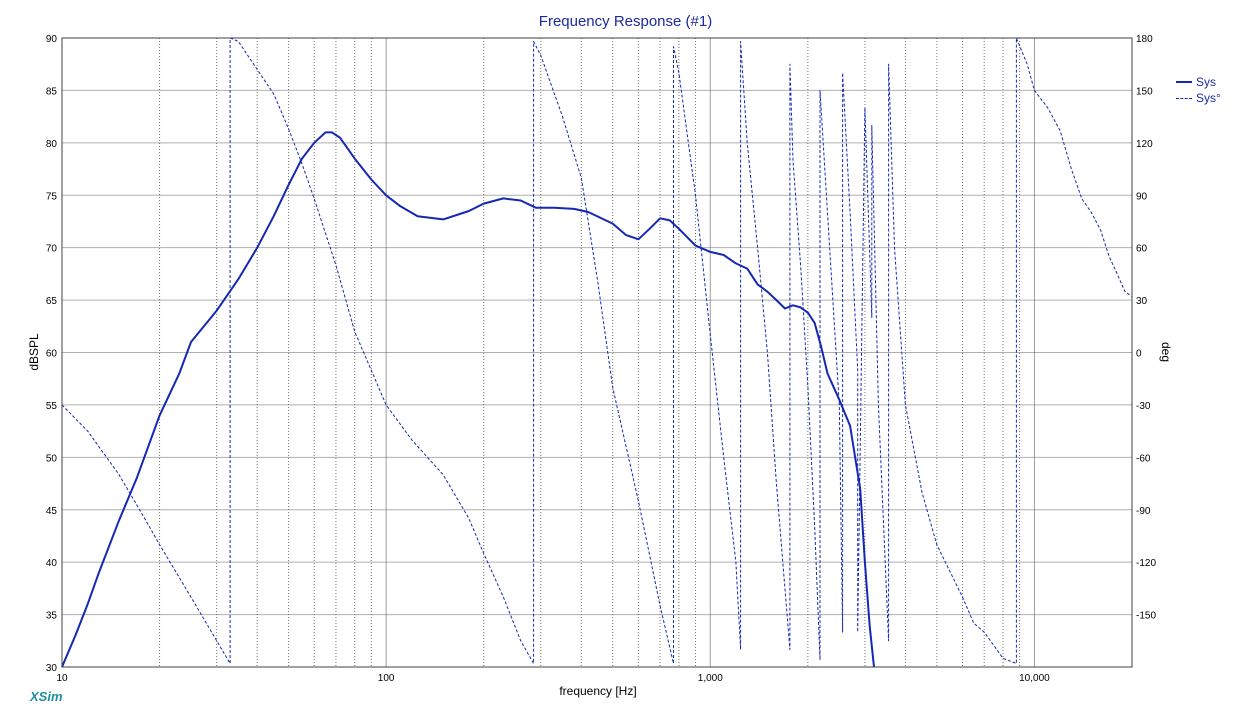 The image size is (1251, 721). What do you see at coordinates (52, 91) in the screenshot?
I see `y-tick-label-left: 85` at bounding box center [52, 91].